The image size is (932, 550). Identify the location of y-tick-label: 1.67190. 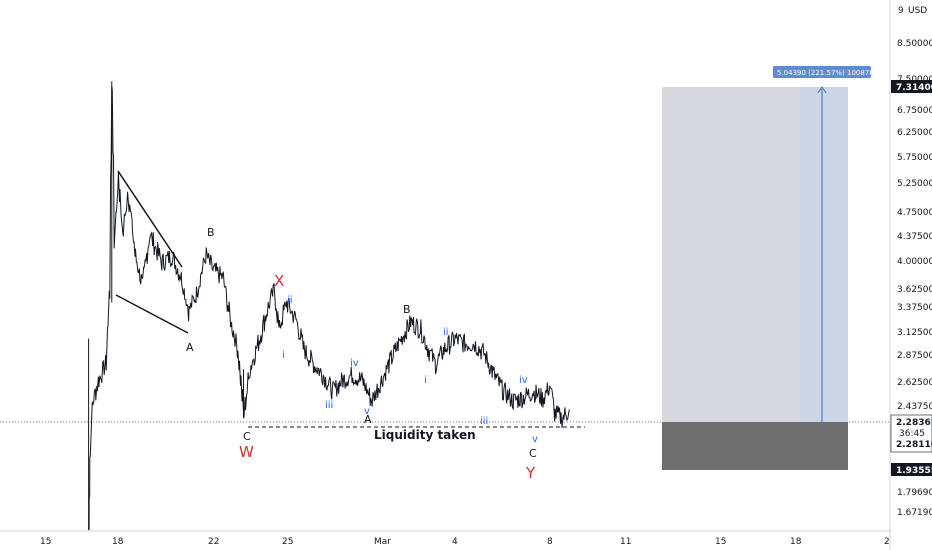
(914, 513).